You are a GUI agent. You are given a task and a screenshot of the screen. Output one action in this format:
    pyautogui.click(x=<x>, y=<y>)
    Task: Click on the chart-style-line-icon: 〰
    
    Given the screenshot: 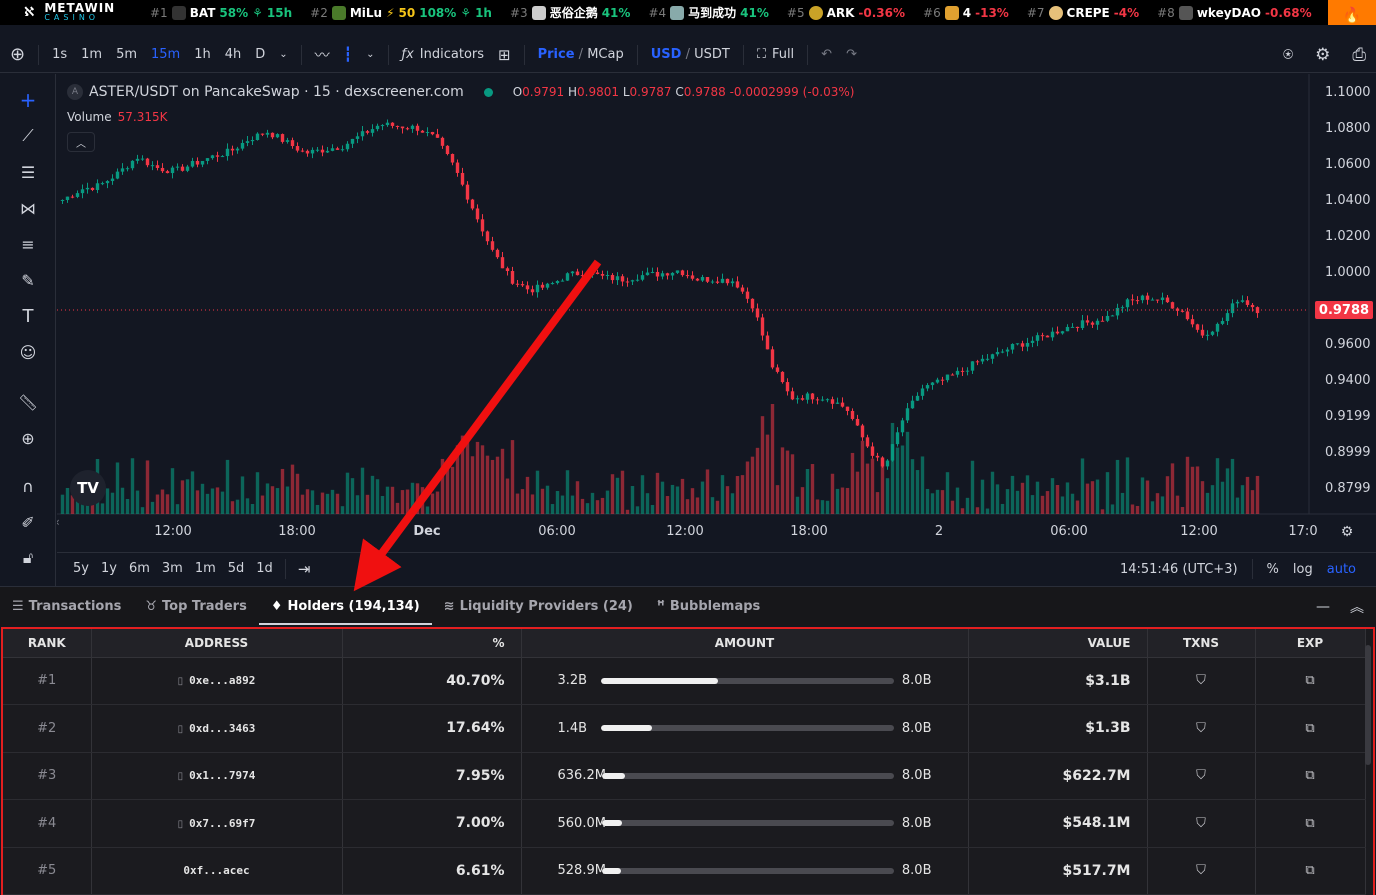 What is the action you would take?
    pyautogui.click(x=322, y=55)
    